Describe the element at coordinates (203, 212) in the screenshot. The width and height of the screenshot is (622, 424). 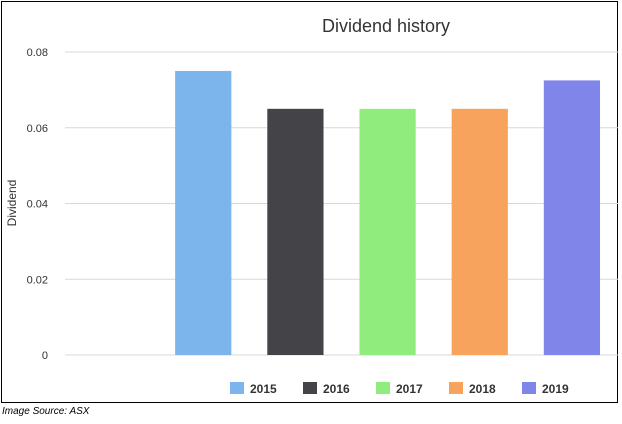
I see `bar-2015` at that location.